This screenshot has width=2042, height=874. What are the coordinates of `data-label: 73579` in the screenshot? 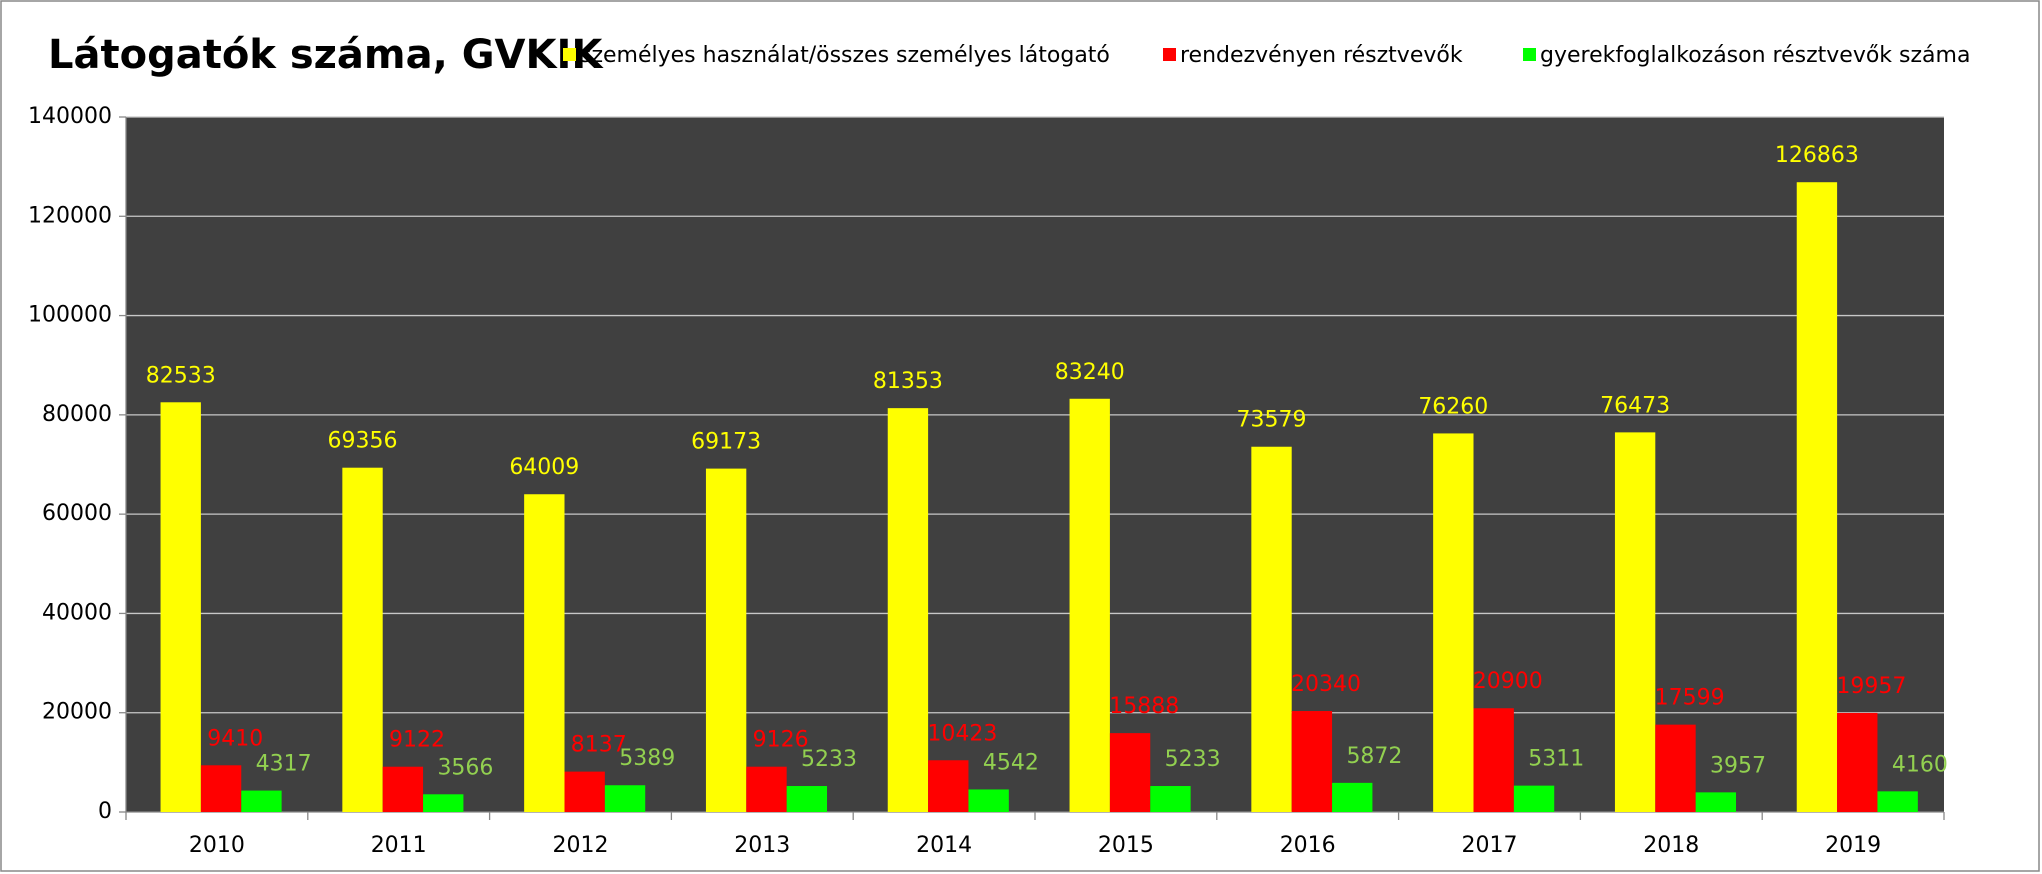 It's located at (1272, 420).